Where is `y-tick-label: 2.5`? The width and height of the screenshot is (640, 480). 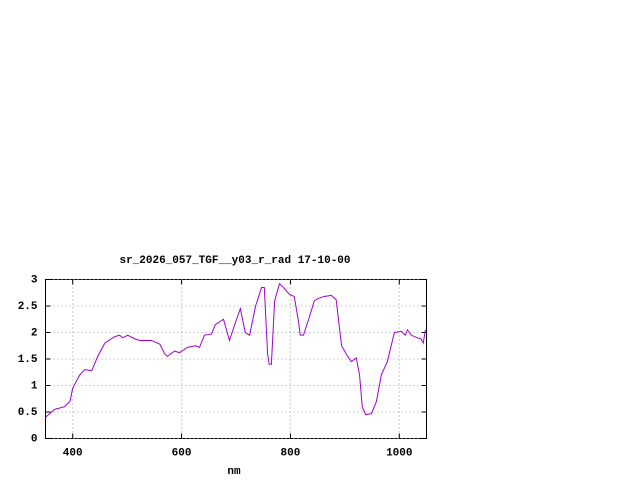 y-tick-label: 2.5 is located at coordinates (28, 307).